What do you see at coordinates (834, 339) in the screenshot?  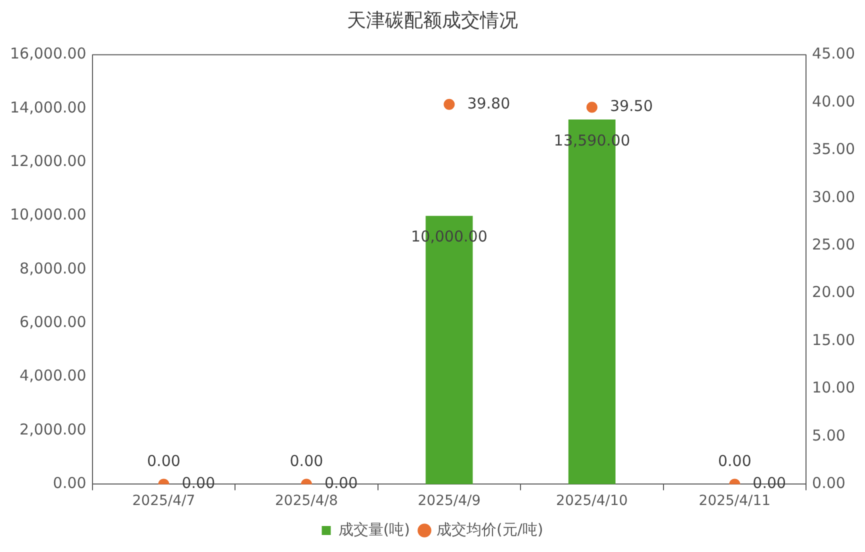 I see `y2-tick-label: 15.00` at bounding box center [834, 339].